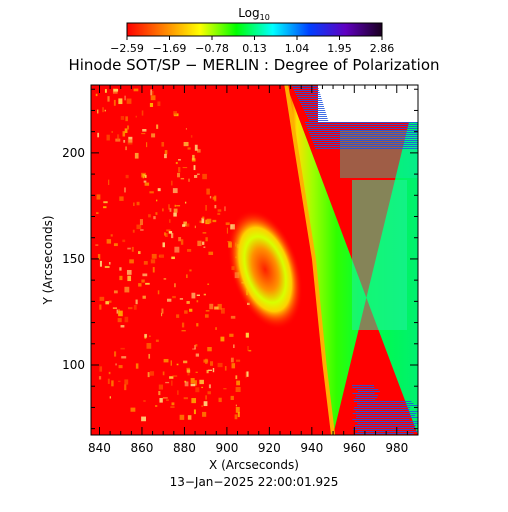 Image resolution: width=508 pixels, height=512 pixels. Describe the element at coordinates (127, 48) in the screenshot. I see `colorbar-tick-label: −2.59` at that location.